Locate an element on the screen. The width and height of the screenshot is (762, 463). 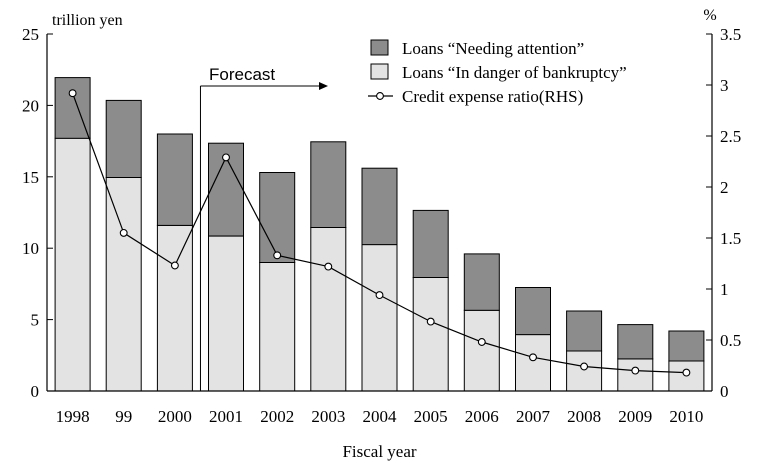
credit-ratio-point-2006 is located at coordinates (481, 342).